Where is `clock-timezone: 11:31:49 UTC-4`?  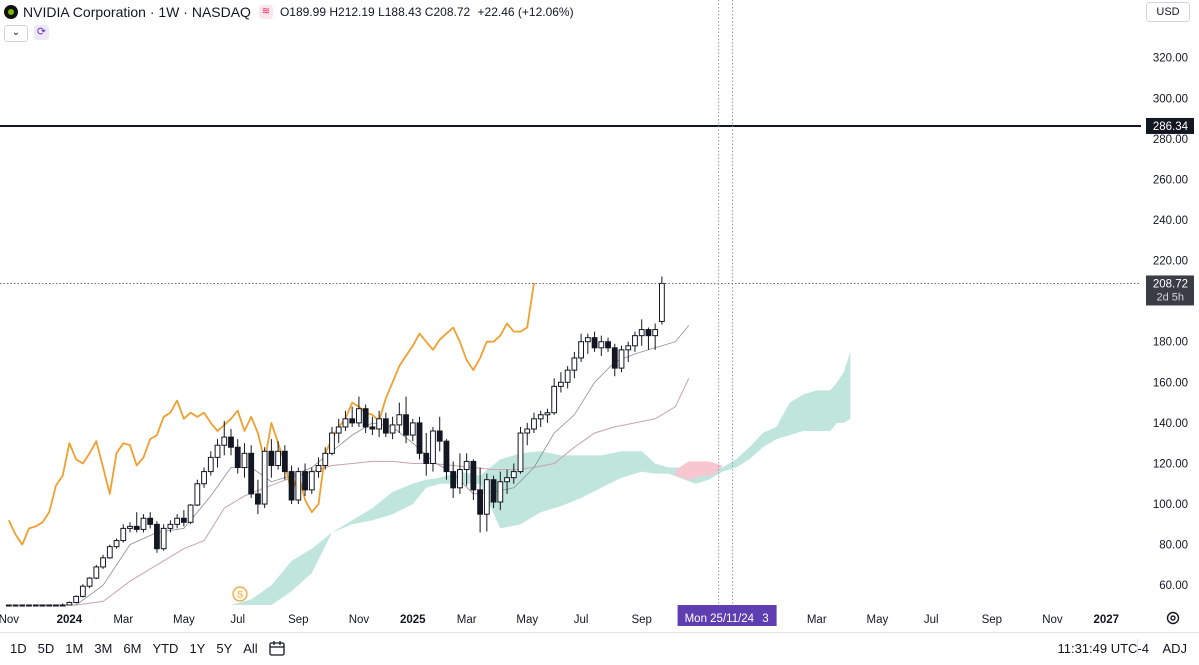
clock-timezone: 11:31:49 UTC-4 is located at coordinates (1103, 648).